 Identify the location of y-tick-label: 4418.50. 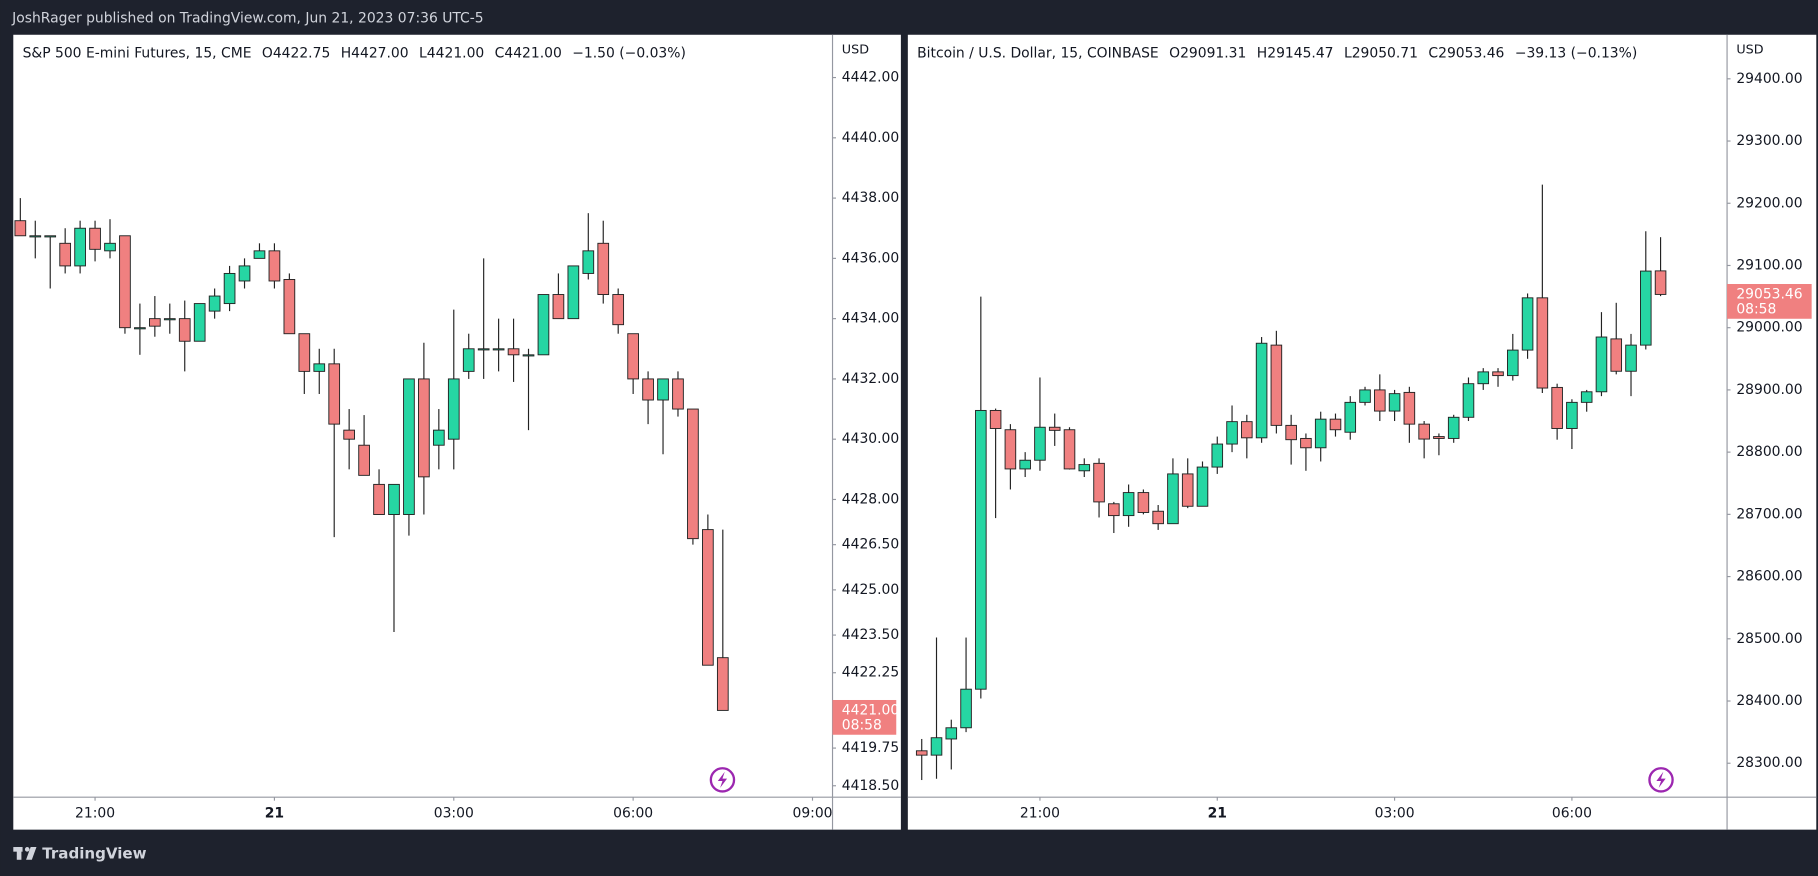
(870, 786).